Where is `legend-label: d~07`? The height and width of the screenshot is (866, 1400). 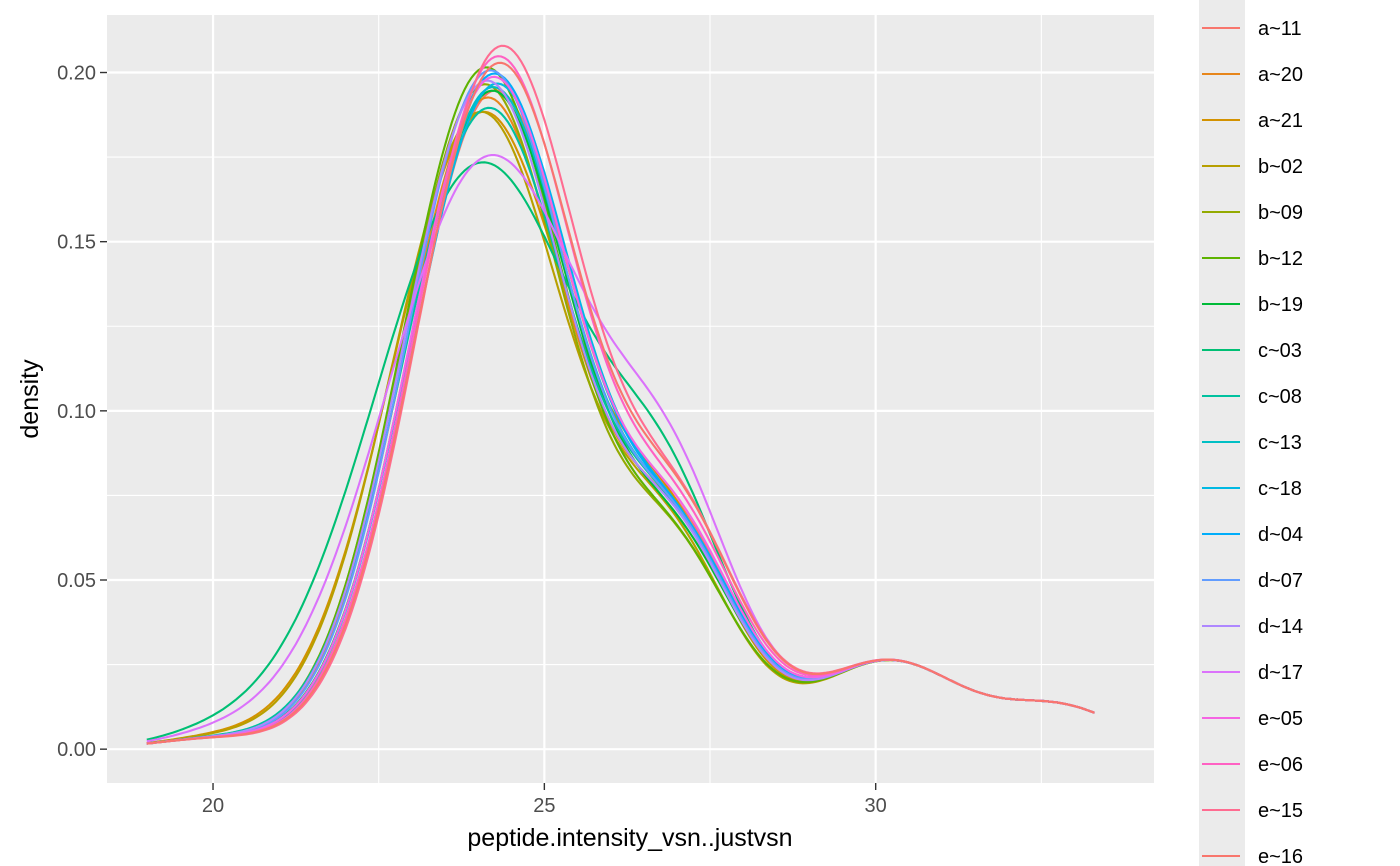
legend-label: d~07 is located at coordinates (1280, 581).